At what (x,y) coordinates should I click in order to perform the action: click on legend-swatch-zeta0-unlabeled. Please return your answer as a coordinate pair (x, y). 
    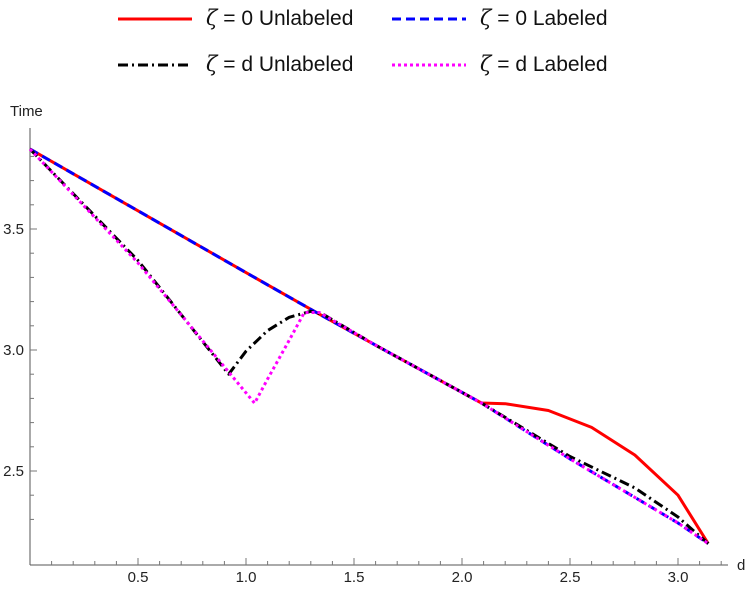
    Looking at the image, I should click on (155, 18).